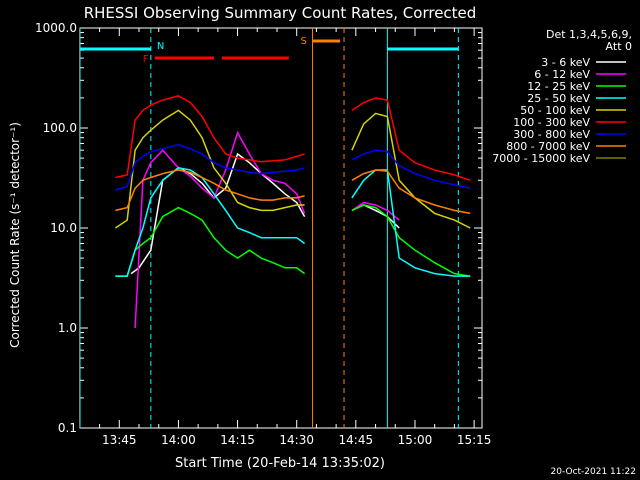 This screenshot has width=640, height=480. I want to click on x-tick-label: 15:00, so click(415, 440).